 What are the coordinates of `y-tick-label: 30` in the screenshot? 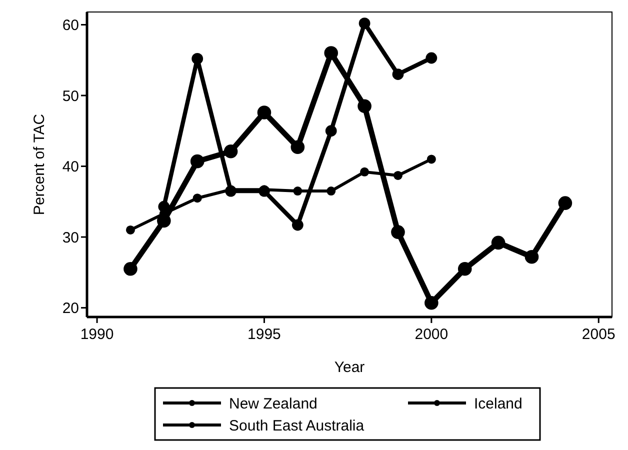 It's located at (70, 237).